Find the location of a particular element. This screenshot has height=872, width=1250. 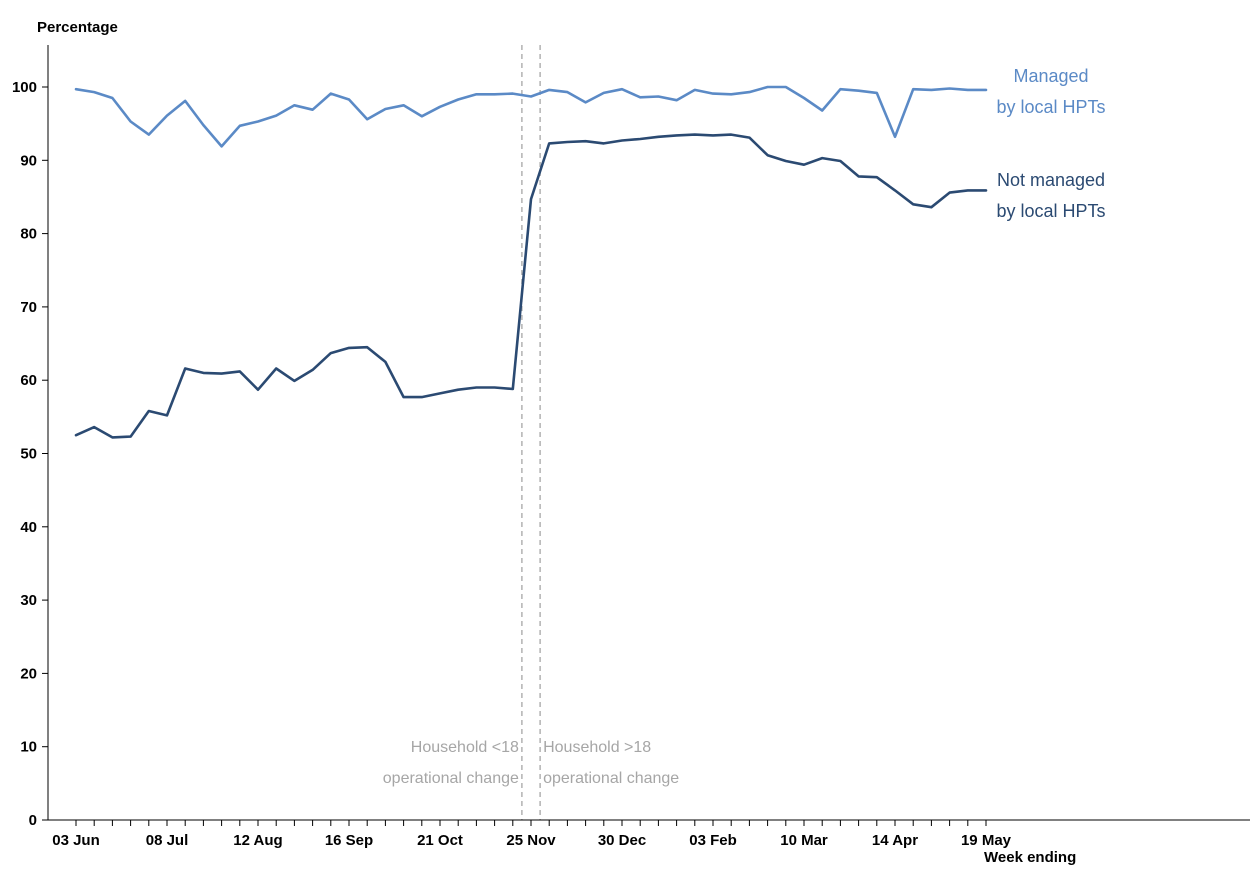

x-tick-label: 25 Nov is located at coordinates (531, 840).